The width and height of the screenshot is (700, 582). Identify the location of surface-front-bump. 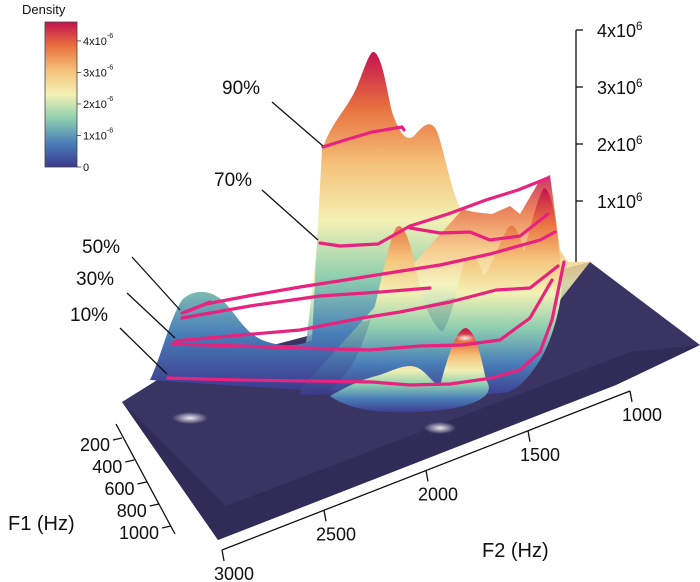
(409, 370).